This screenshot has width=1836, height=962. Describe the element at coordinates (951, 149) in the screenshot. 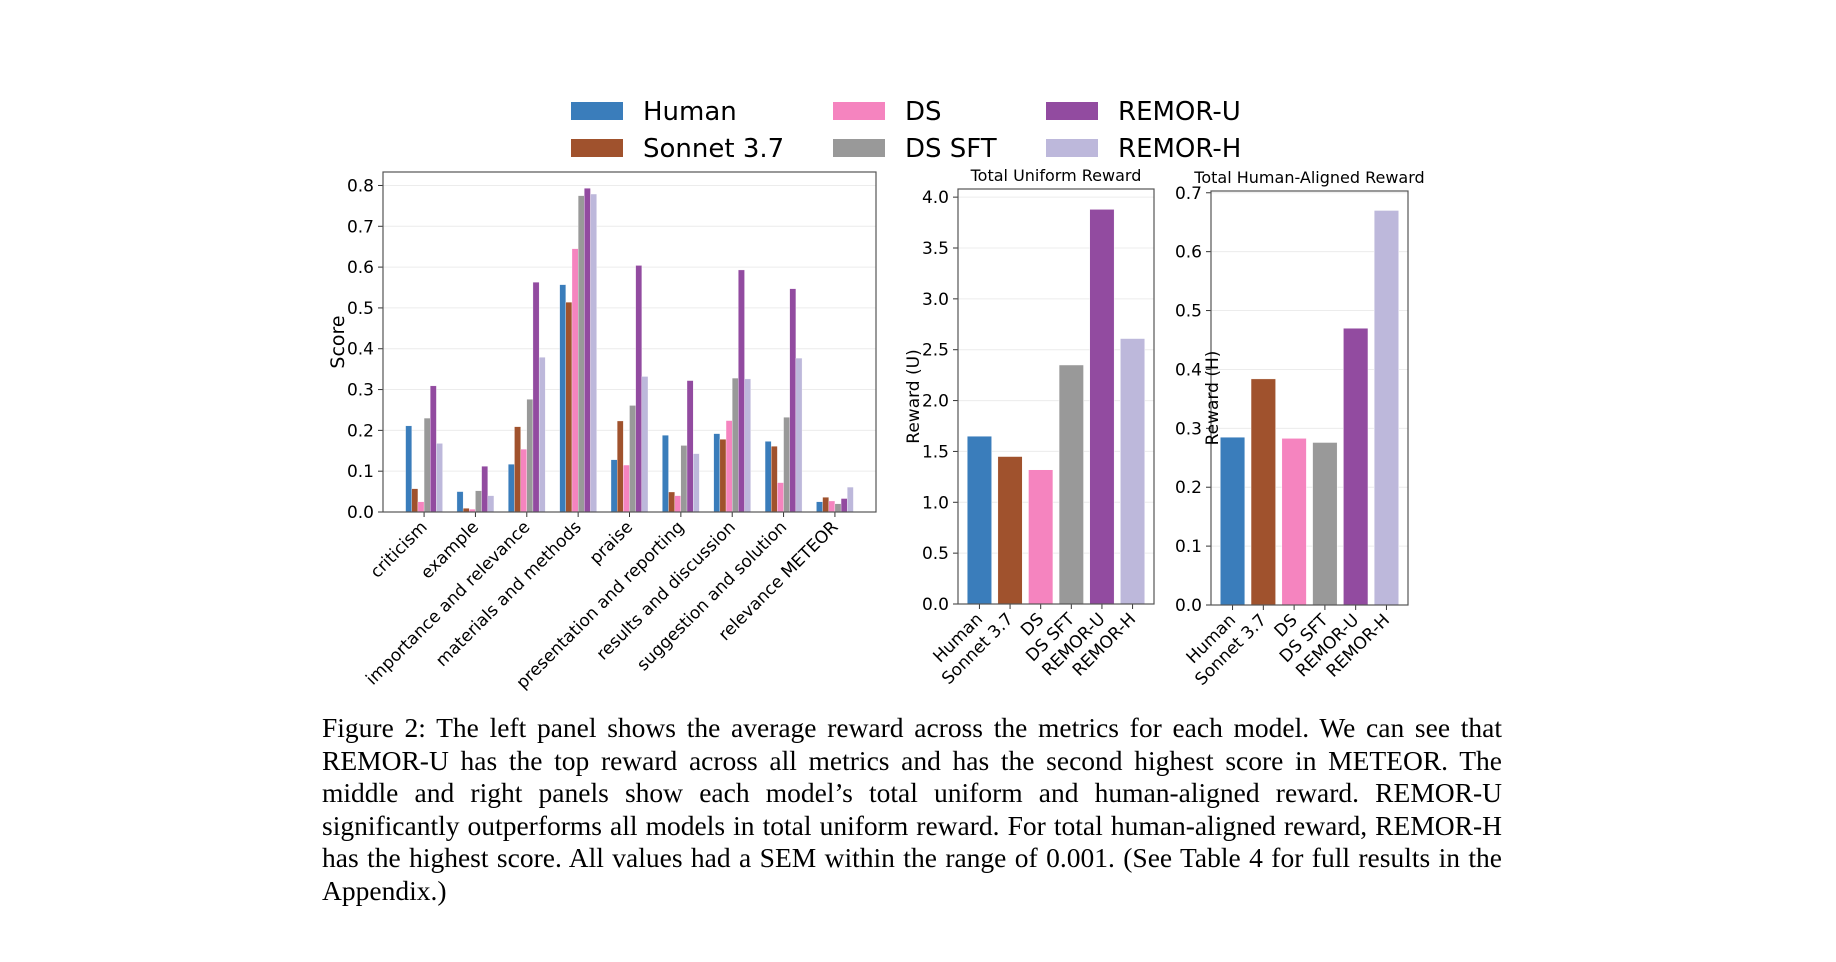

I see `legend-label: DS SFT` at that location.